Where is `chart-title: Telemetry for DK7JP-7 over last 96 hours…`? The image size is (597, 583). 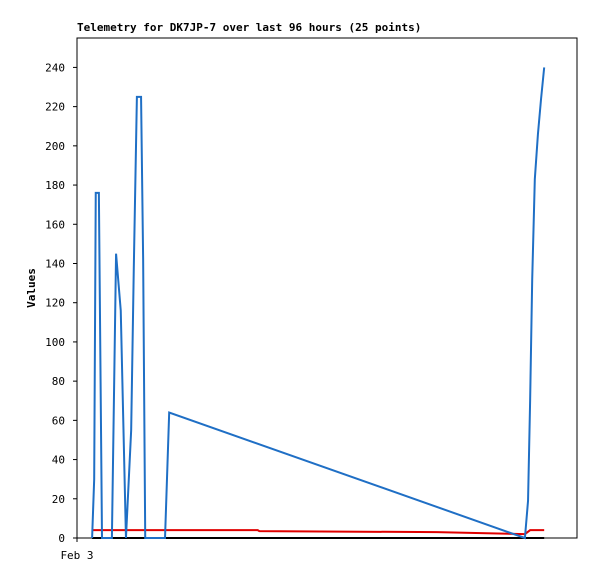
chart-title: Telemetry for DK7JP-7 over last 96 hours… is located at coordinates (249, 27).